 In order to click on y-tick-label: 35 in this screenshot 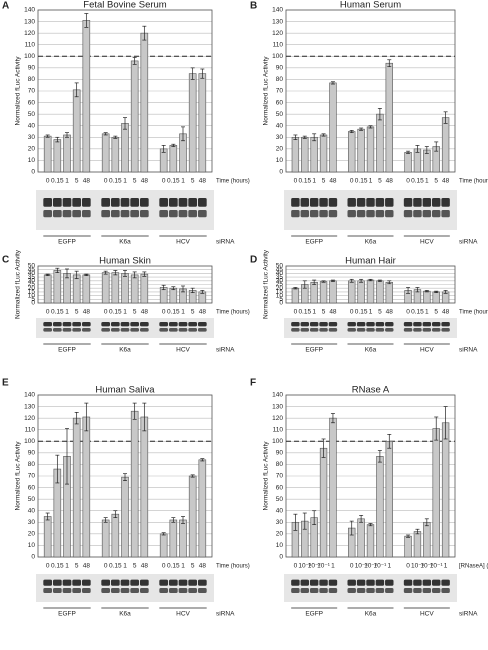, I will do `click(32, 277)`.